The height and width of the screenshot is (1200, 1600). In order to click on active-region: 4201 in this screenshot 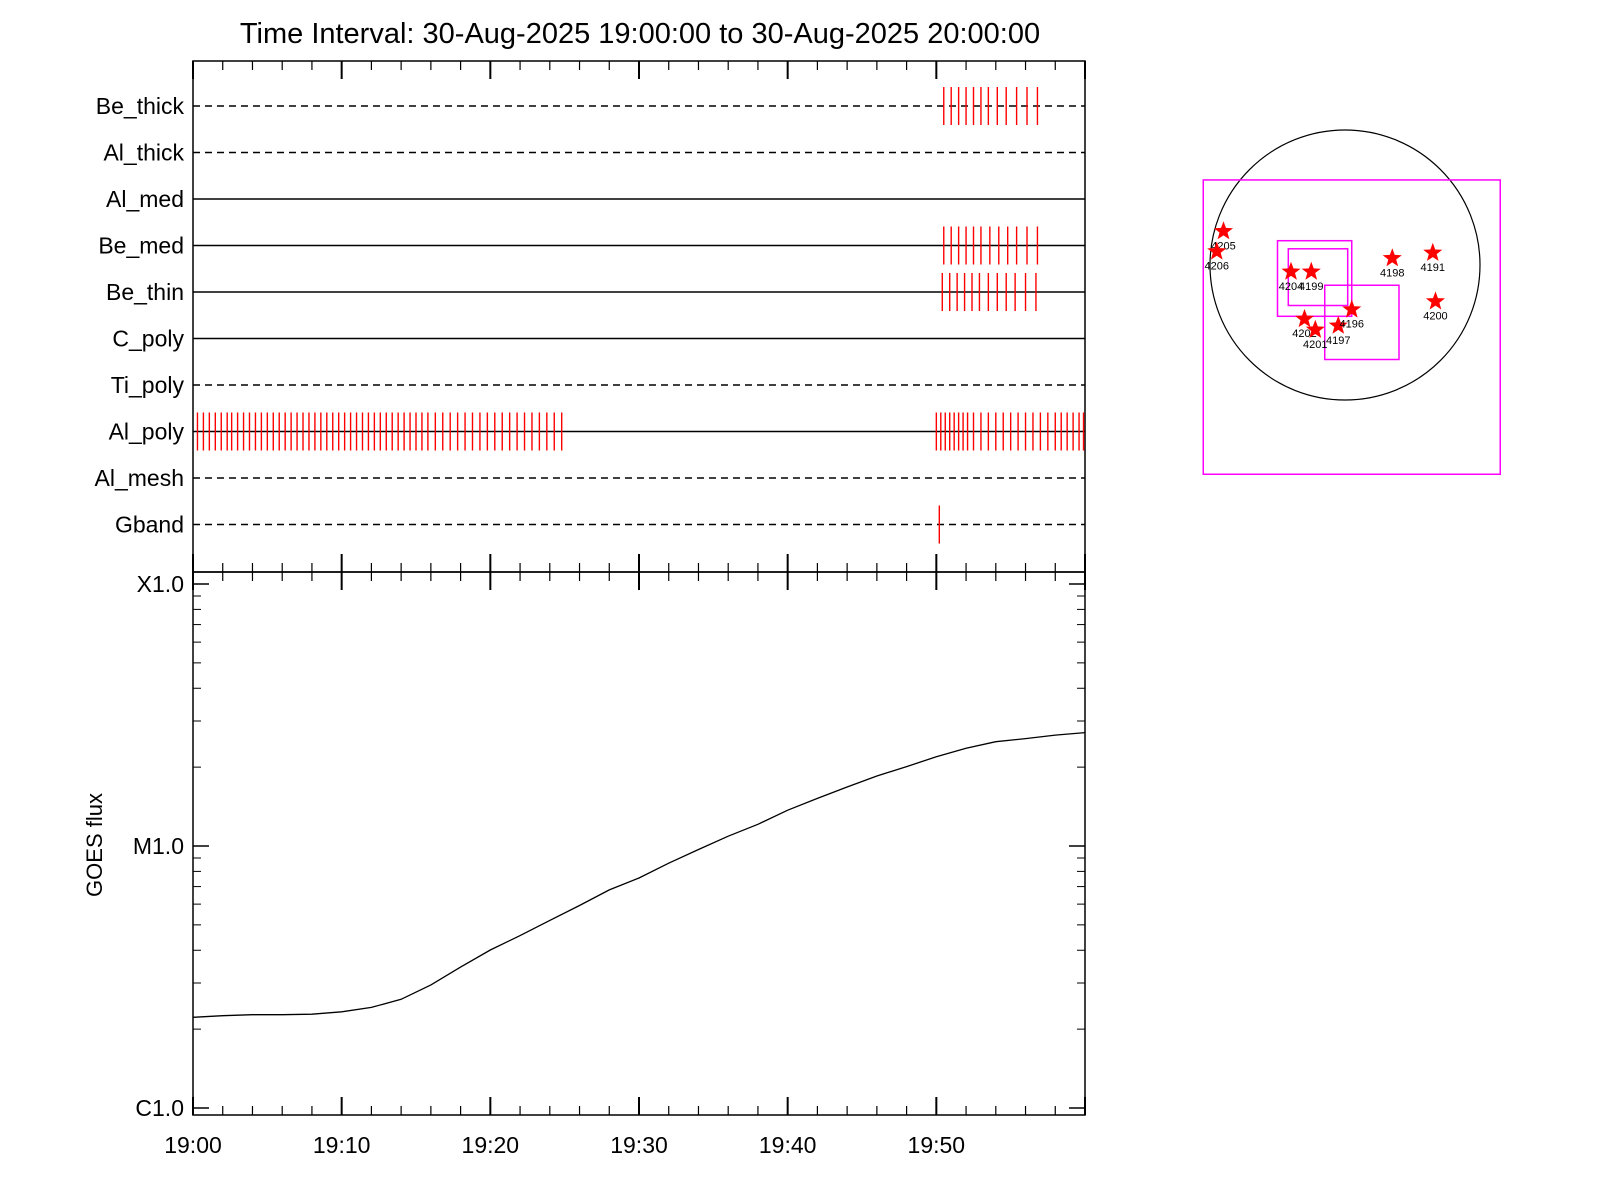, I will do `click(1315, 335)`.